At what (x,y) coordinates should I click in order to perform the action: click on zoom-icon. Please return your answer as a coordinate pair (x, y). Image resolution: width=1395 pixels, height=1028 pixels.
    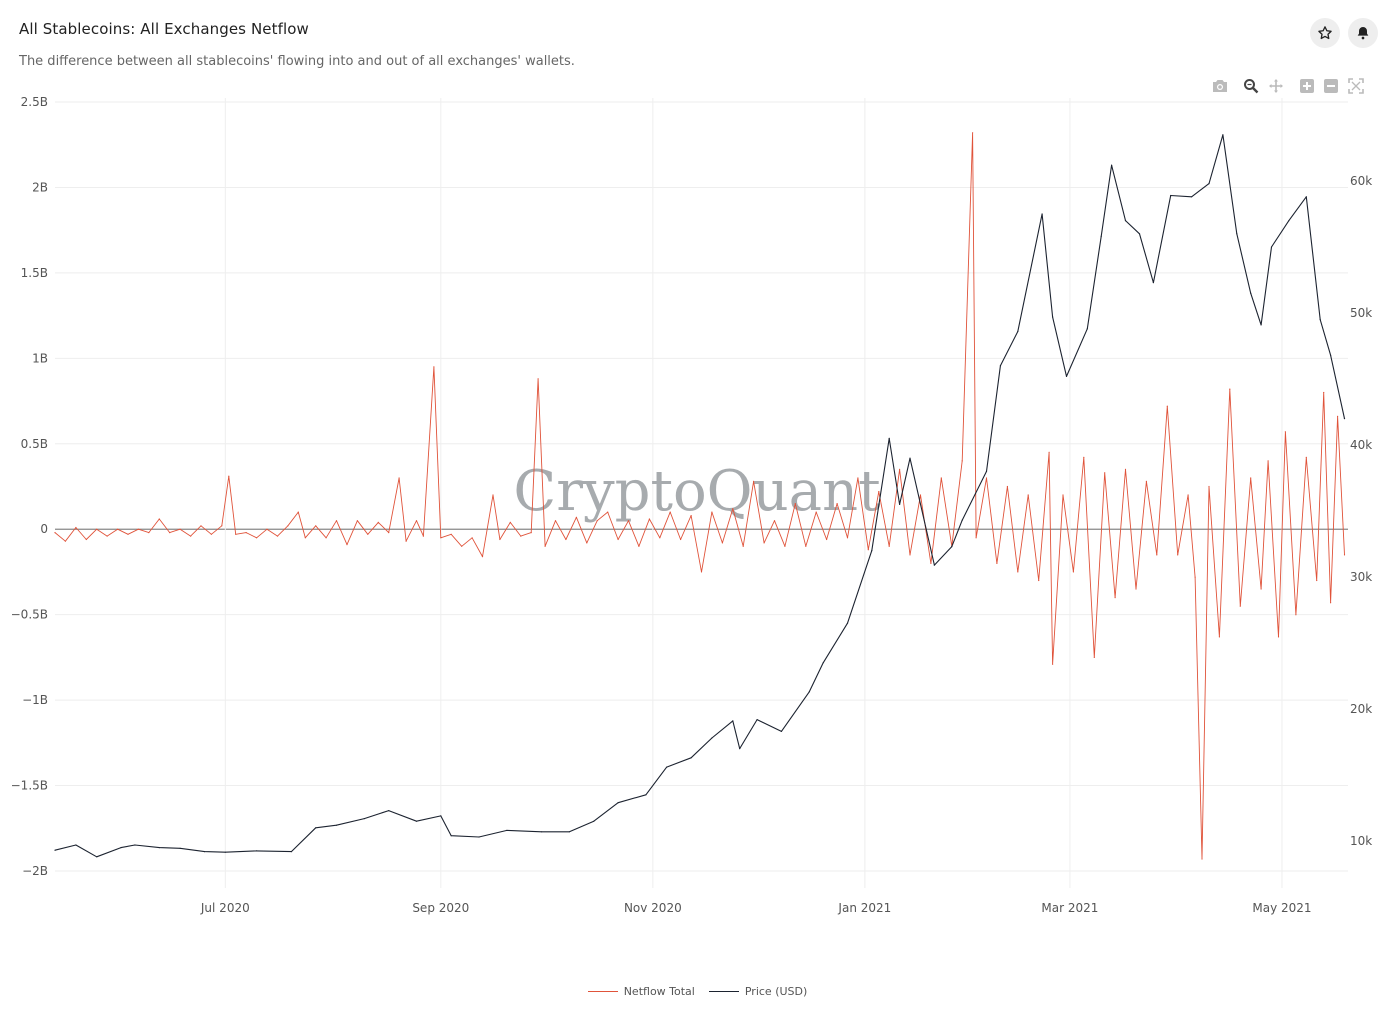
    Looking at the image, I should click on (1251, 86).